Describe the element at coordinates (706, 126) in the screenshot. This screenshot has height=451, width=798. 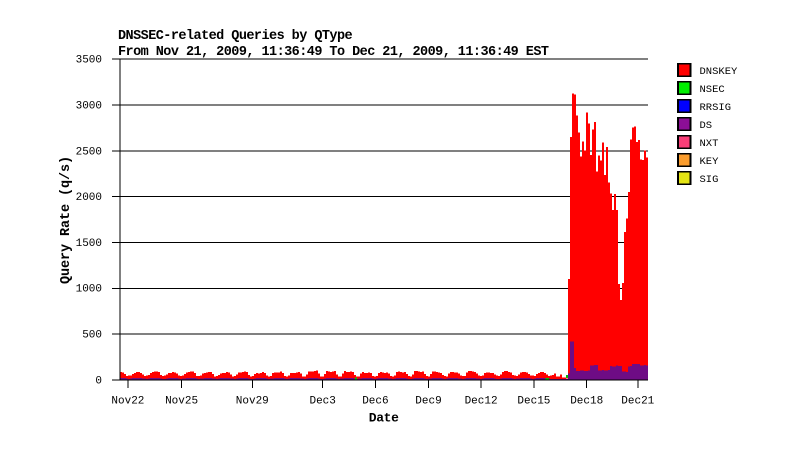
I see `svg-text: DS` at that location.